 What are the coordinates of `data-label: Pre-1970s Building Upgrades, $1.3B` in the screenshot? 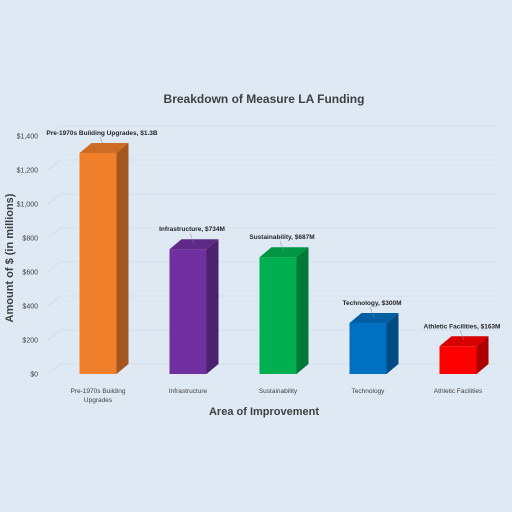 It's located at (102, 133).